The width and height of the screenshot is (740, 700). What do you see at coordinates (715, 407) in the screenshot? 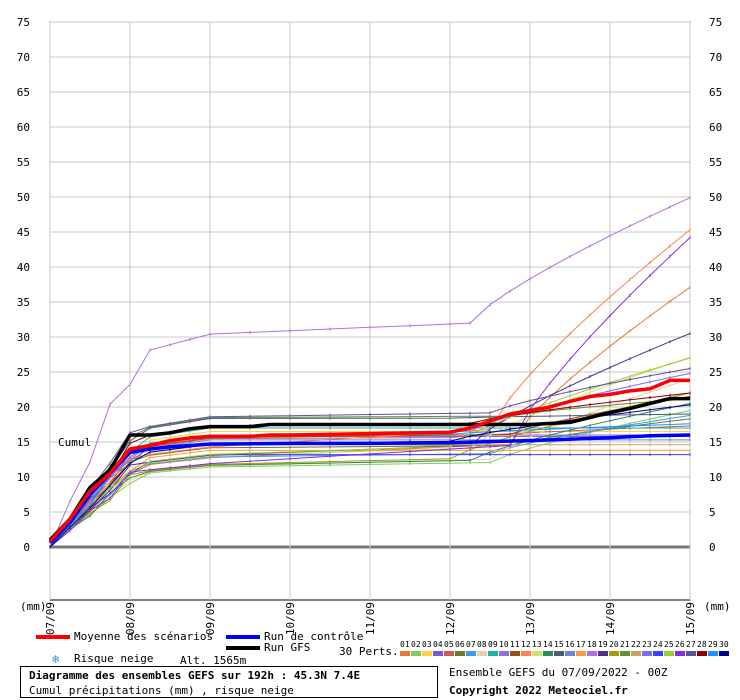
I see `y-tick-label-right: 20` at bounding box center [715, 407].